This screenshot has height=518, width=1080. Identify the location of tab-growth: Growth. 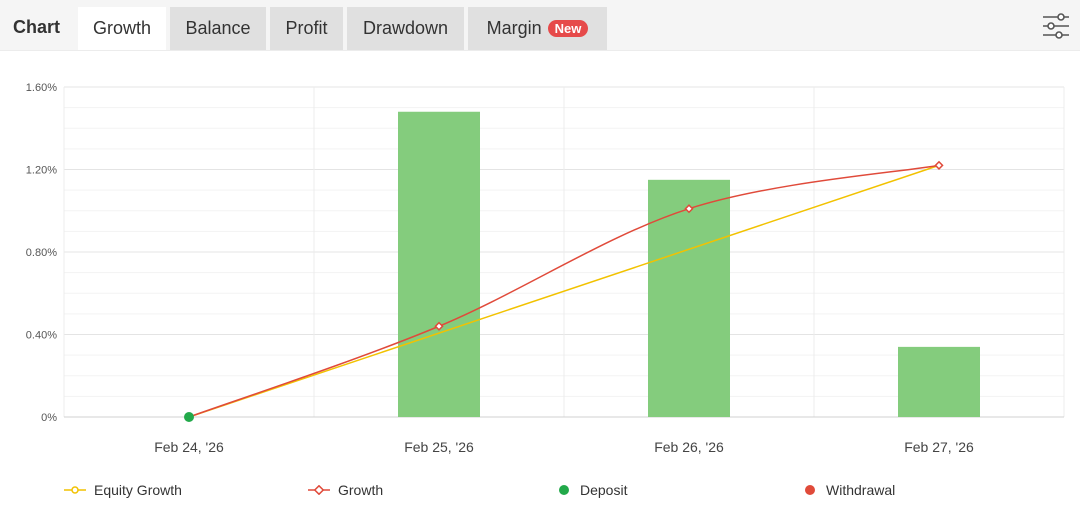
(122, 28).